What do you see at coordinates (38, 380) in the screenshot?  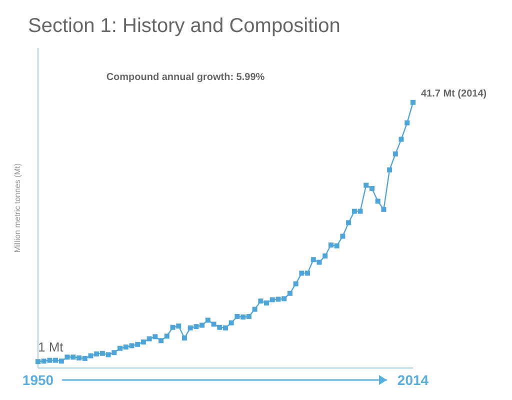 I see `x-tick-label: 1950` at bounding box center [38, 380].